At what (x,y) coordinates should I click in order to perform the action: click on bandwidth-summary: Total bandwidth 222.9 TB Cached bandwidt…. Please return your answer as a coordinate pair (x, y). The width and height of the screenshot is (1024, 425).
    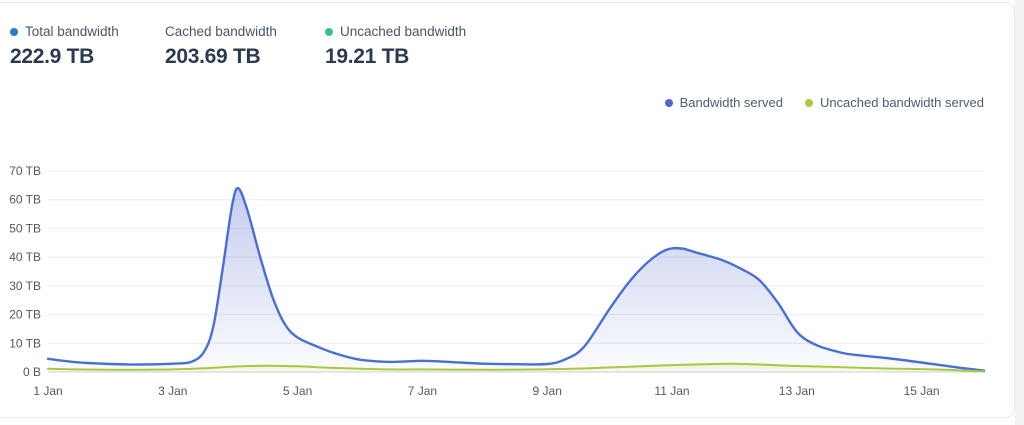
    Looking at the image, I should click on (238, 46).